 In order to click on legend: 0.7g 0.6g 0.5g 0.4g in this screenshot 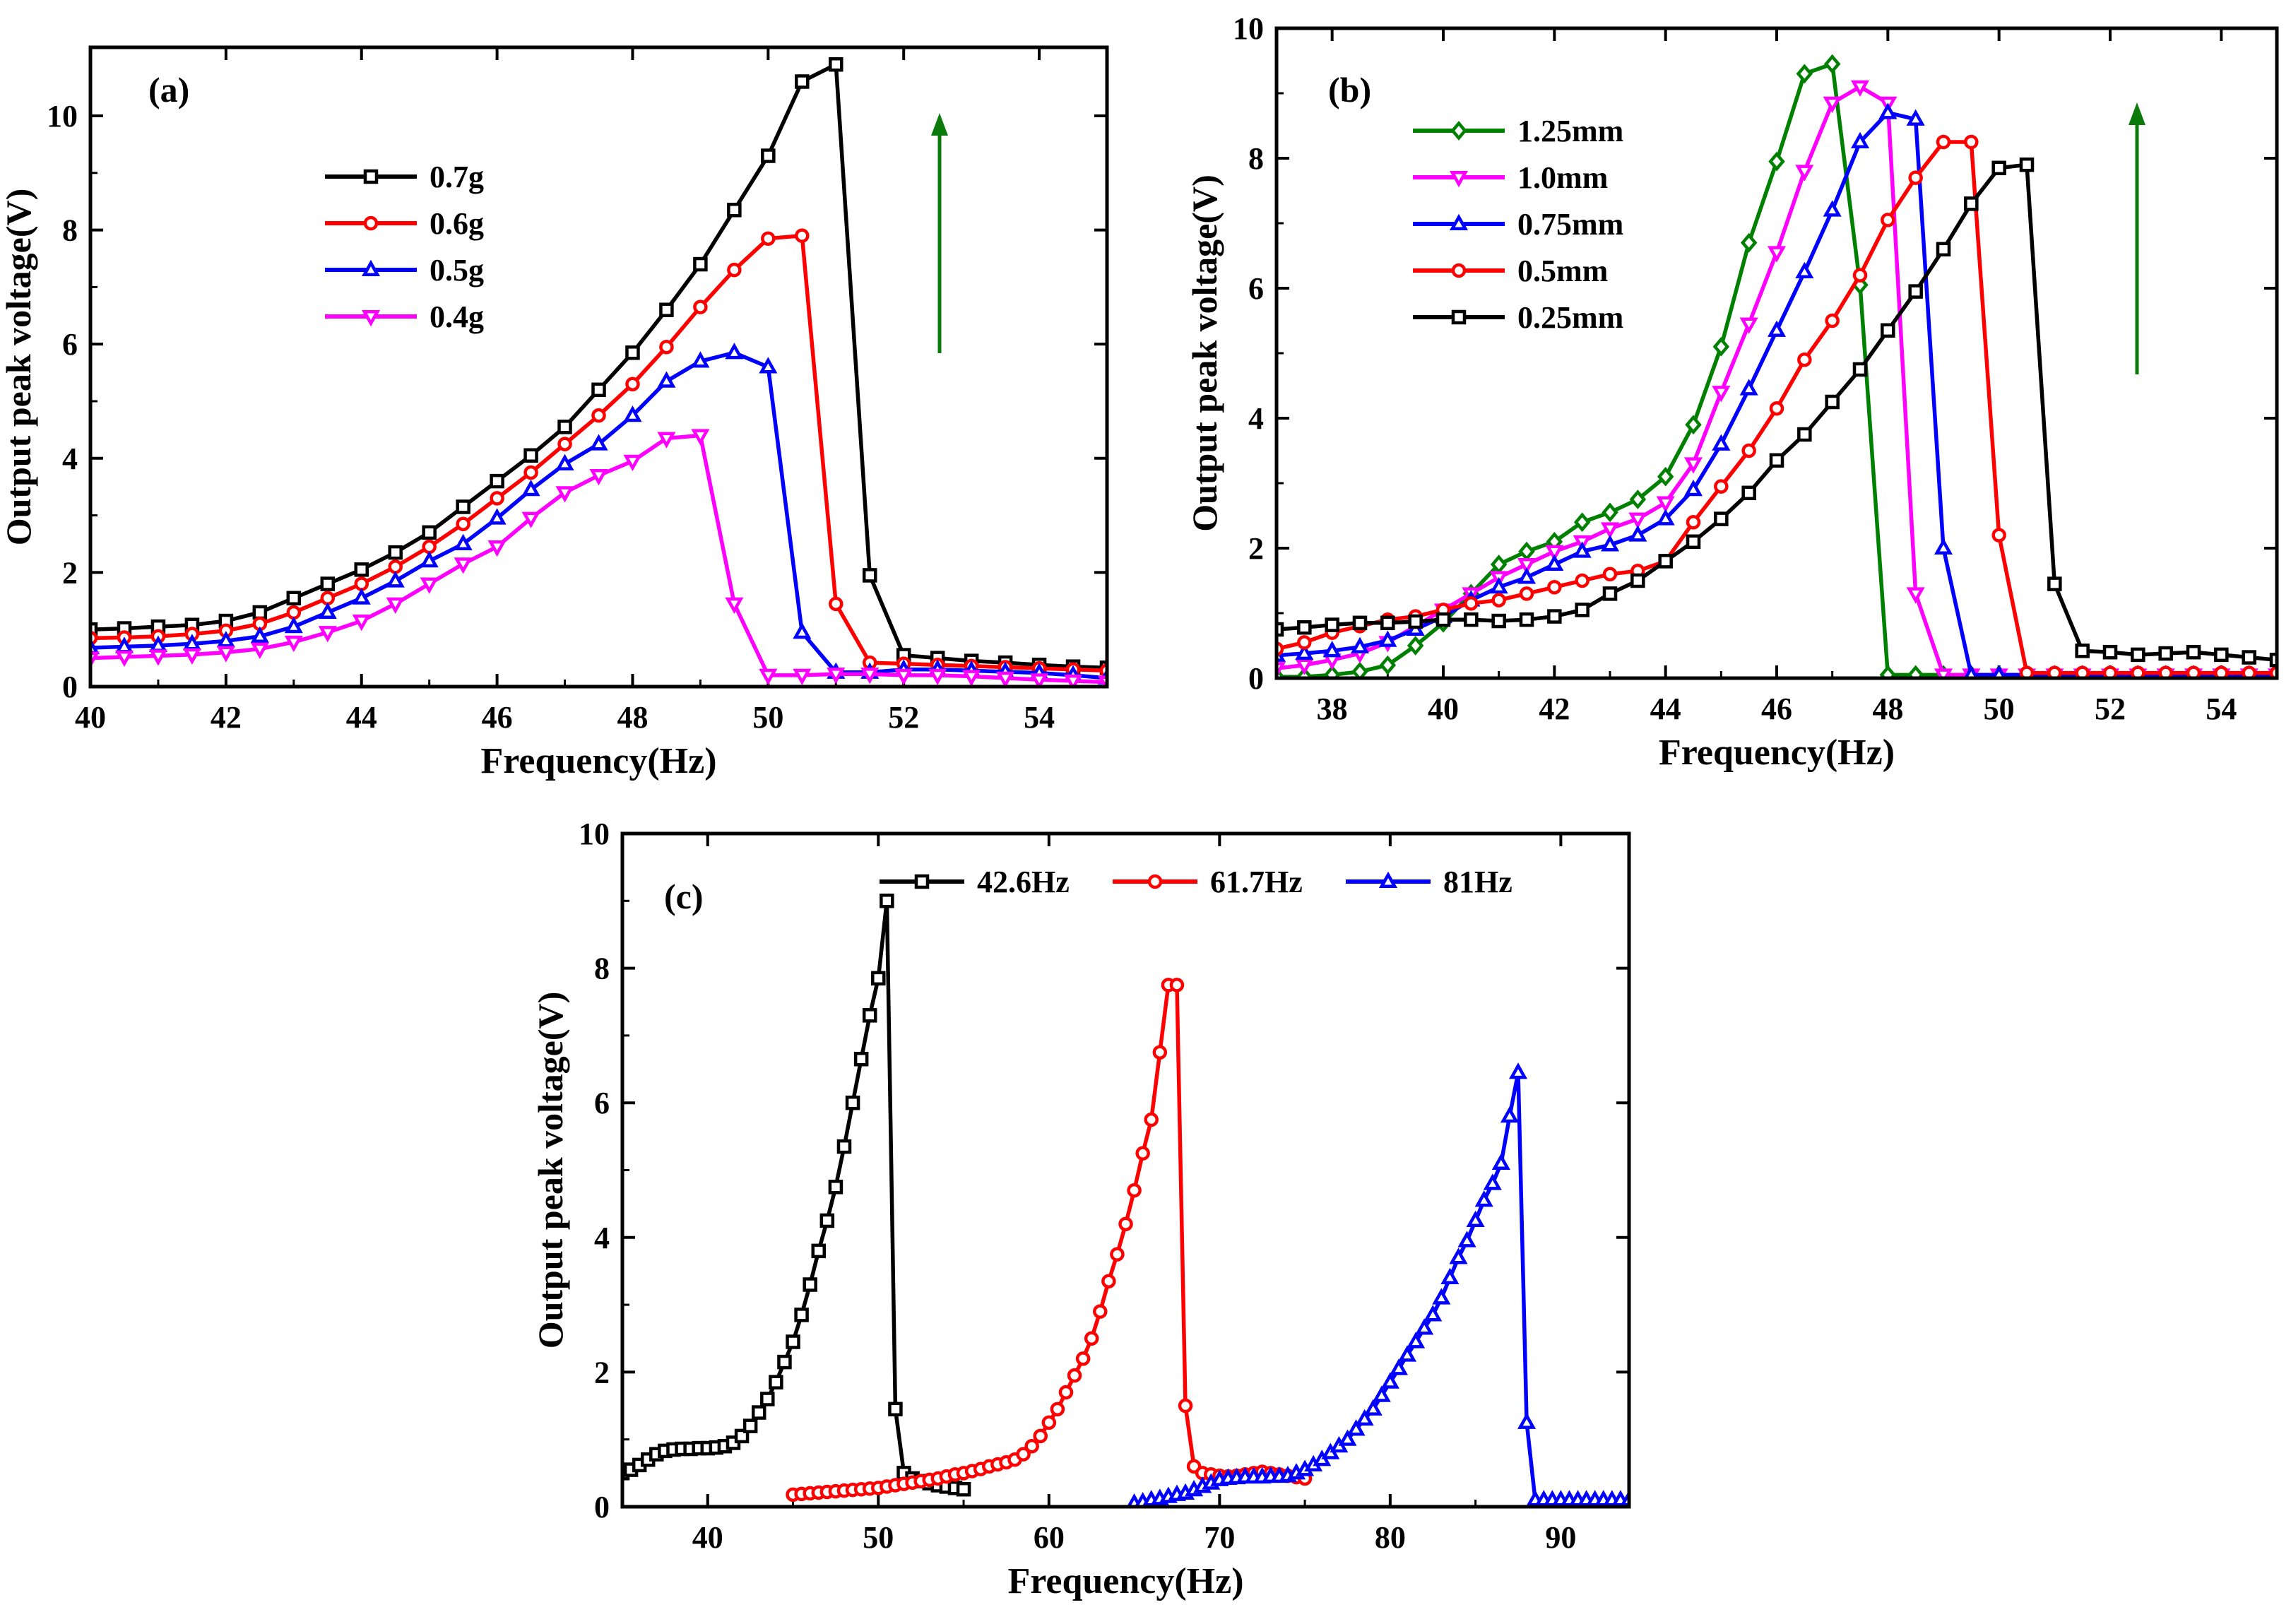, I will do `click(404, 247)`.